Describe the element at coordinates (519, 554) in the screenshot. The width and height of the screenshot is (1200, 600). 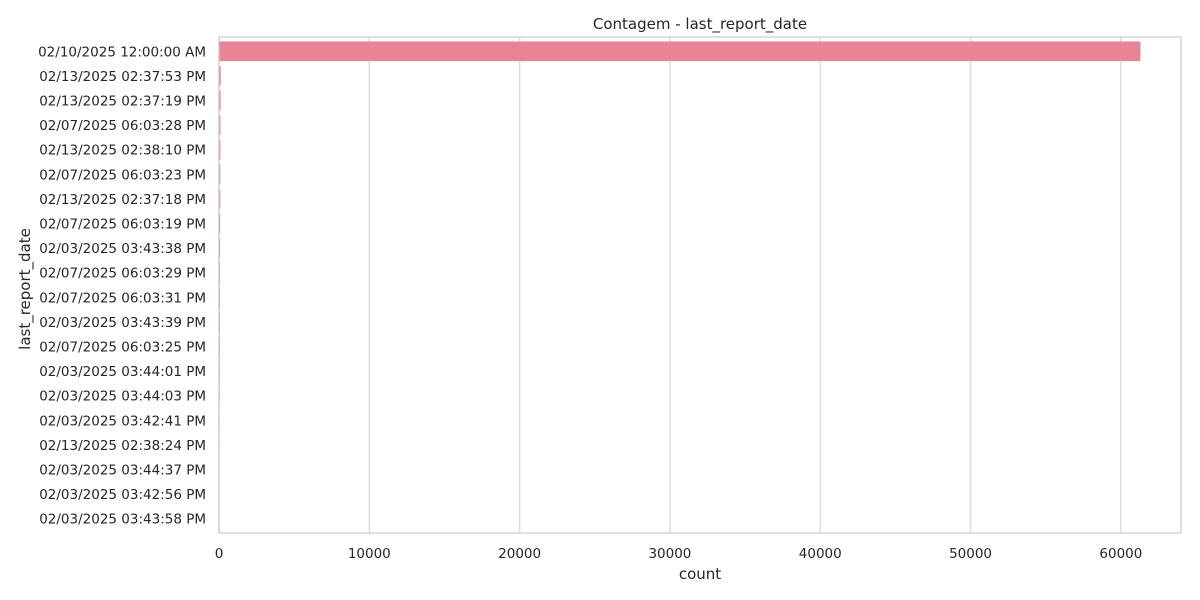
I see `x-tick-label: 20000` at that location.